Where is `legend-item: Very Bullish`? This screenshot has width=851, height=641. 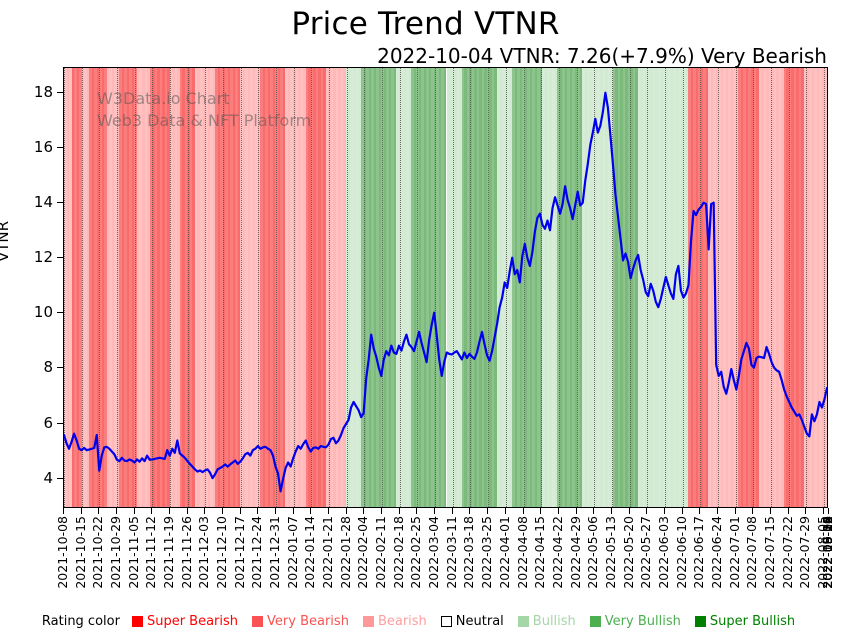
legend-item: Very Bullish is located at coordinates (635, 621).